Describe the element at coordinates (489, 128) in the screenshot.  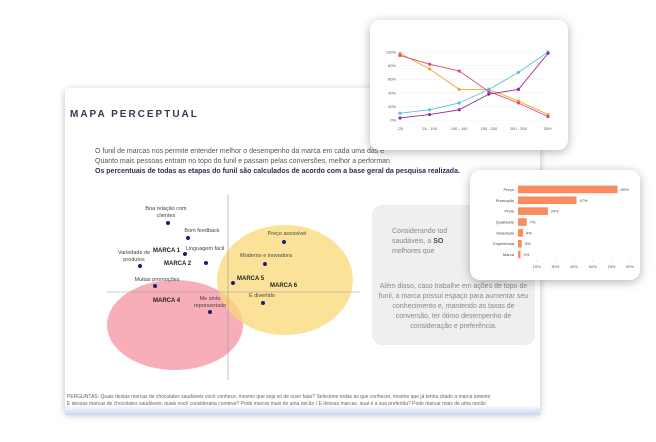
I see `x-tick-label: 150 - 200` at that location.